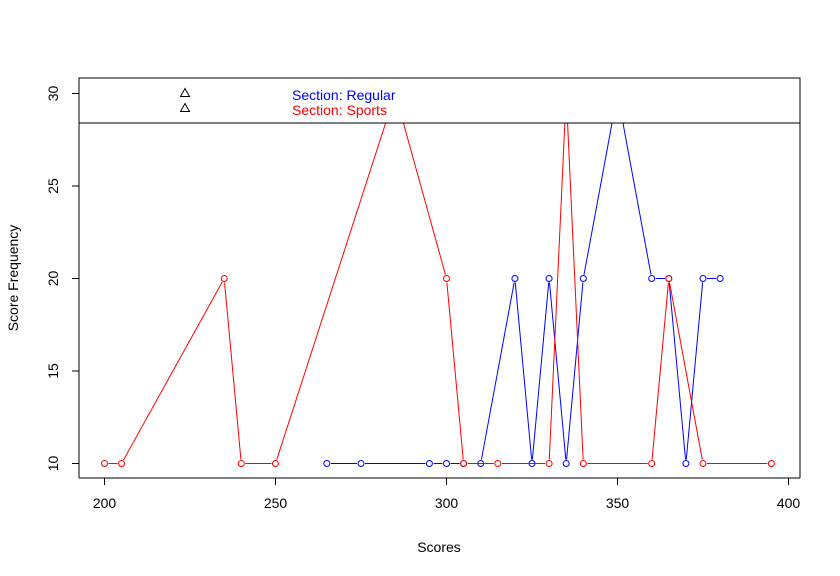  I want to click on x-tick-label: 400, so click(789, 503).